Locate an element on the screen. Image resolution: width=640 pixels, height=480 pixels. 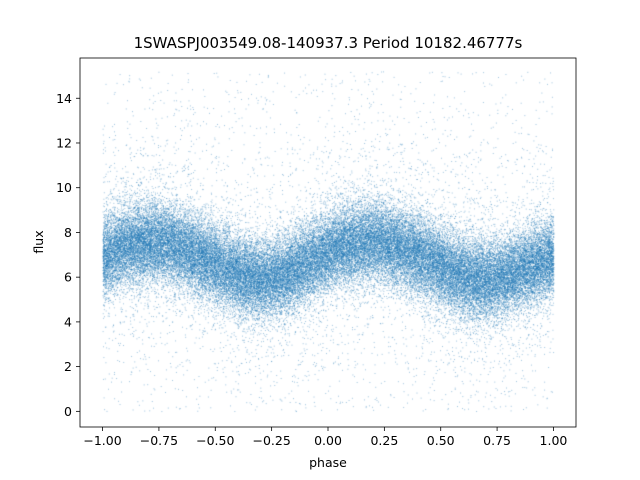
y-axis-label: flux is located at coordinates (38, 241).